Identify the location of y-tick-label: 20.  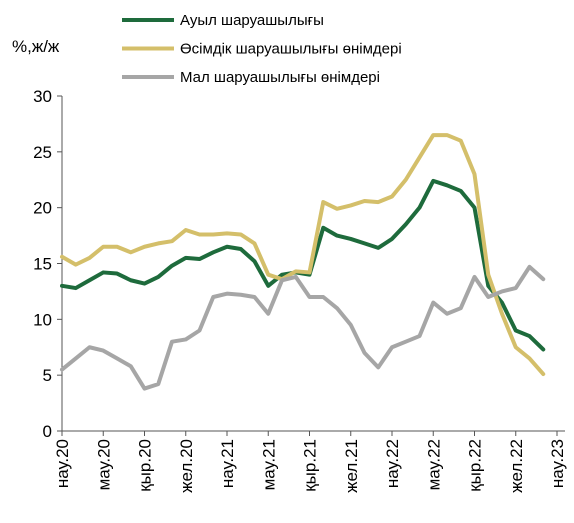
(42, 208).